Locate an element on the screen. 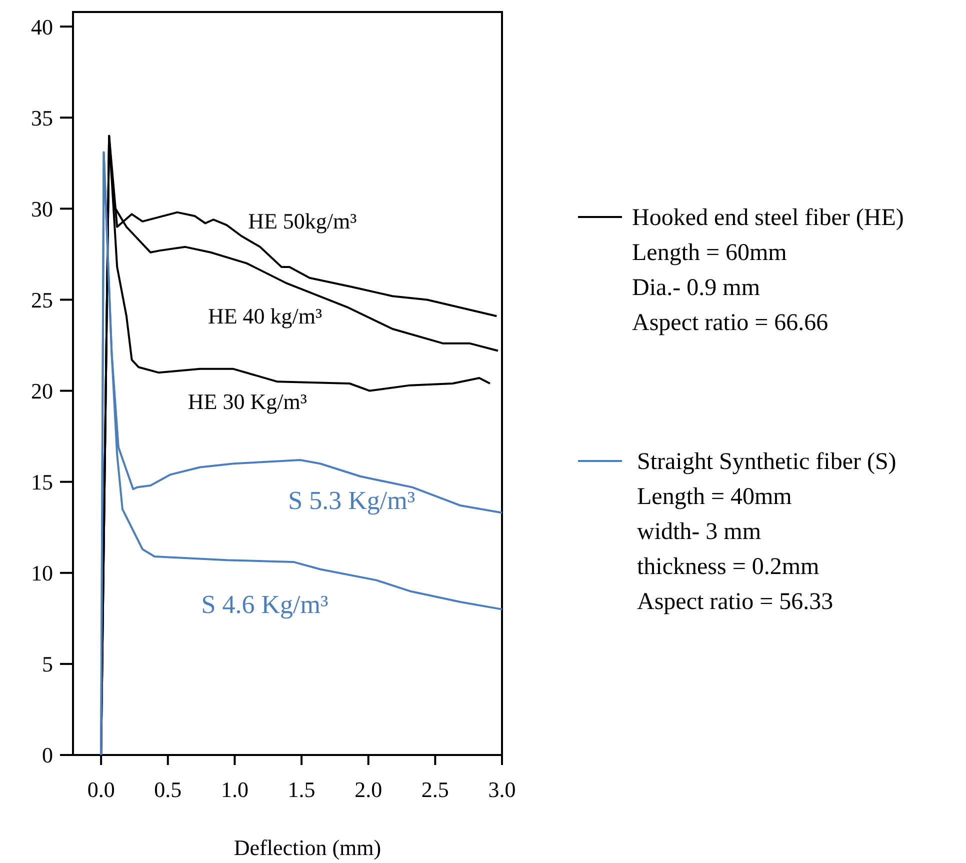 The width and height of the screenshot is (966, 863). x-tick-label: 2.5 is located at coordinates (435, 789).